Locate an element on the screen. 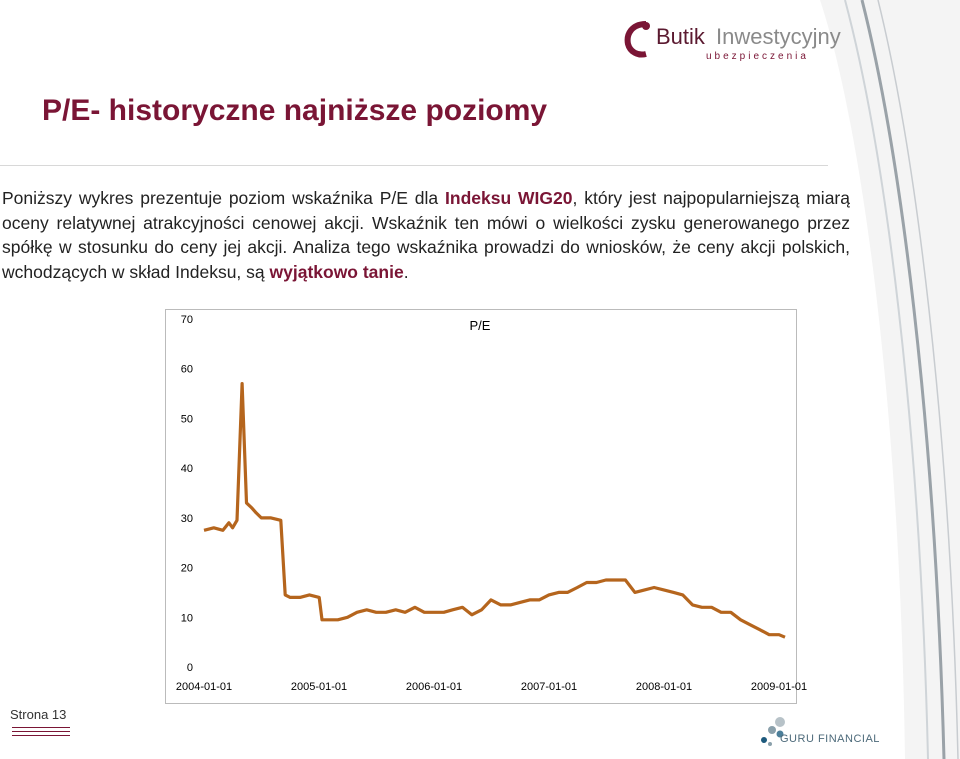 The image size is (960, 759). page-number: Strona 13 is located at coordinates (38, 714).